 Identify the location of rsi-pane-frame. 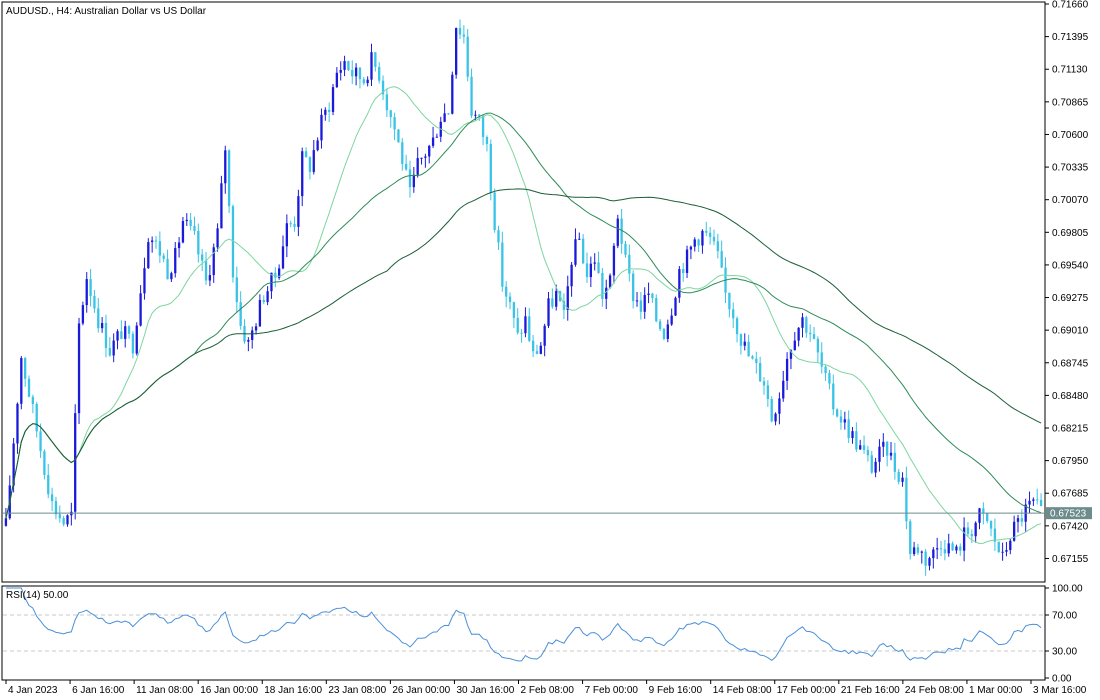
(523, 633).